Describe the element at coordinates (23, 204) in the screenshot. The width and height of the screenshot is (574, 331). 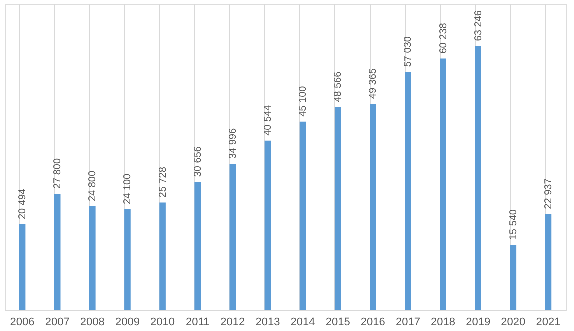
I see `data-label: 20 494` at that location.